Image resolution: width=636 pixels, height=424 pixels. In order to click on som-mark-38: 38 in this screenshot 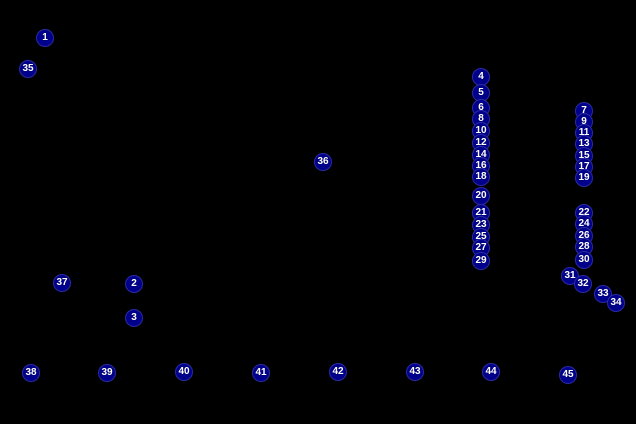, I will do `click(31, 373)`.